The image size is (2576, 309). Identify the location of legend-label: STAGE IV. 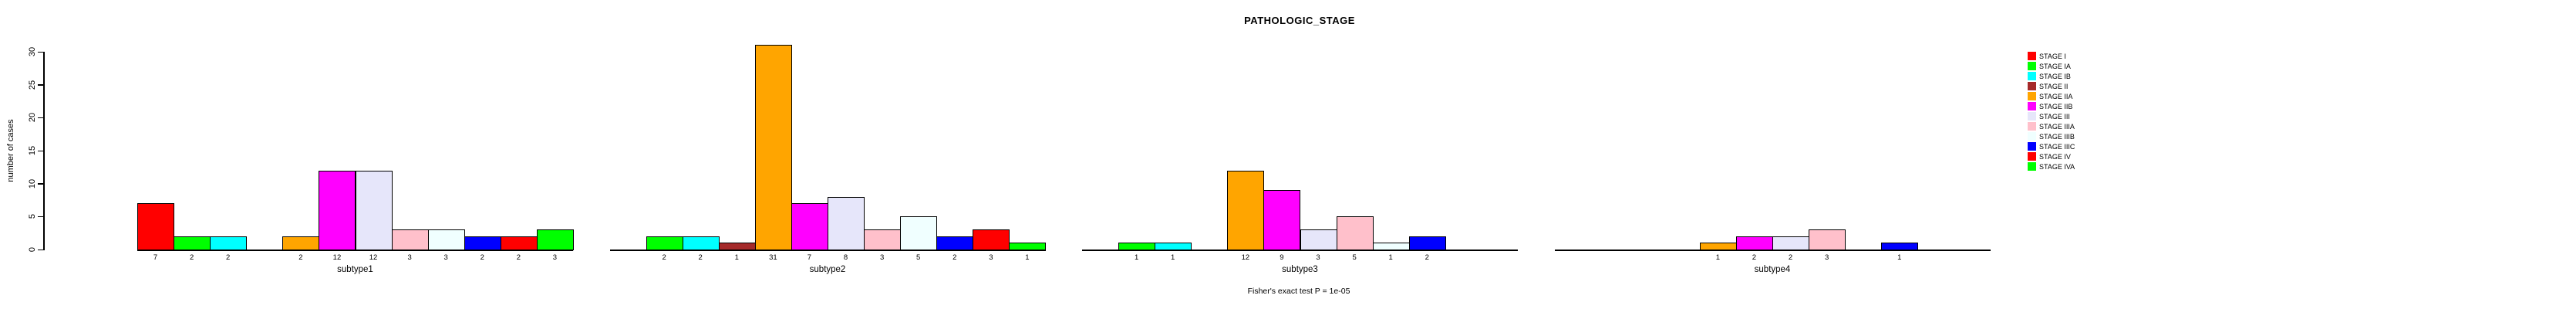
(2055, 156).